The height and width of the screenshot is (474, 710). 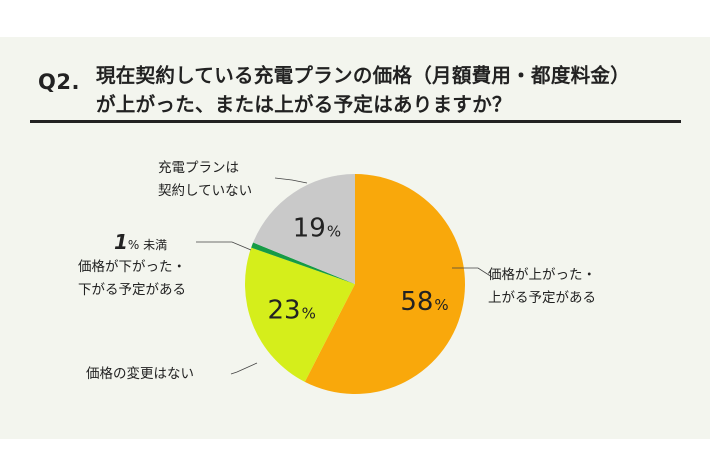 What do you see at coordinates (291, 310) in the screenshot?
I see `slice-value-no-change: 23%` at bounding box center [291, 310].